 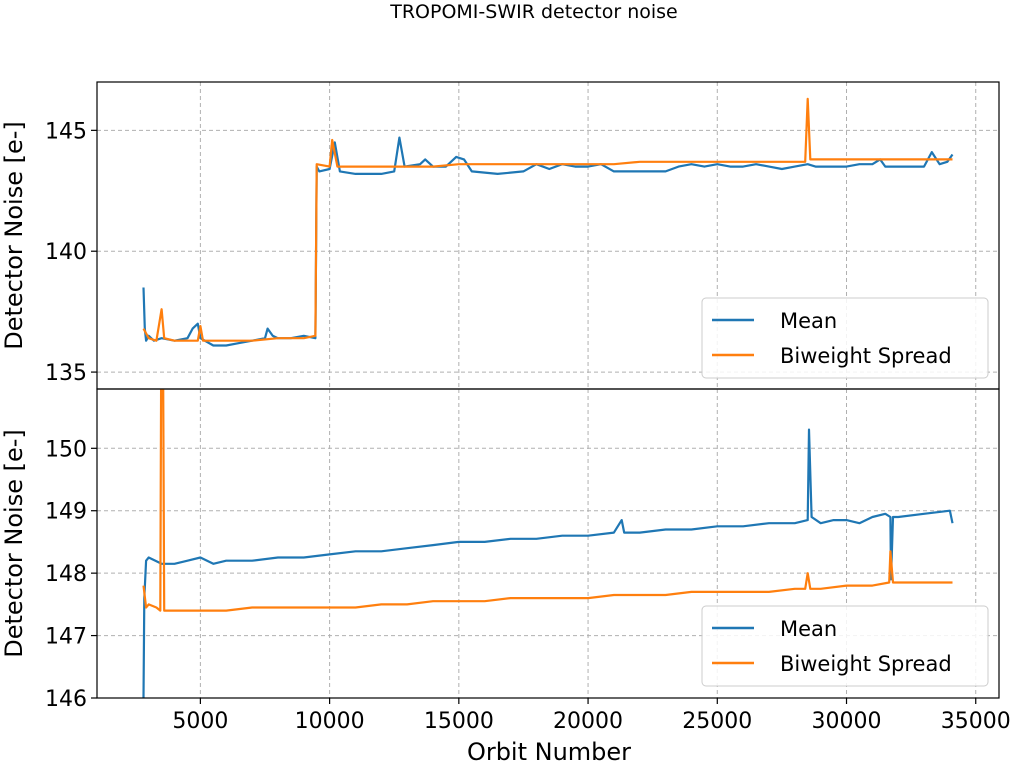 I want to click on y-tick-label: 135, so click(x=66, y=373).